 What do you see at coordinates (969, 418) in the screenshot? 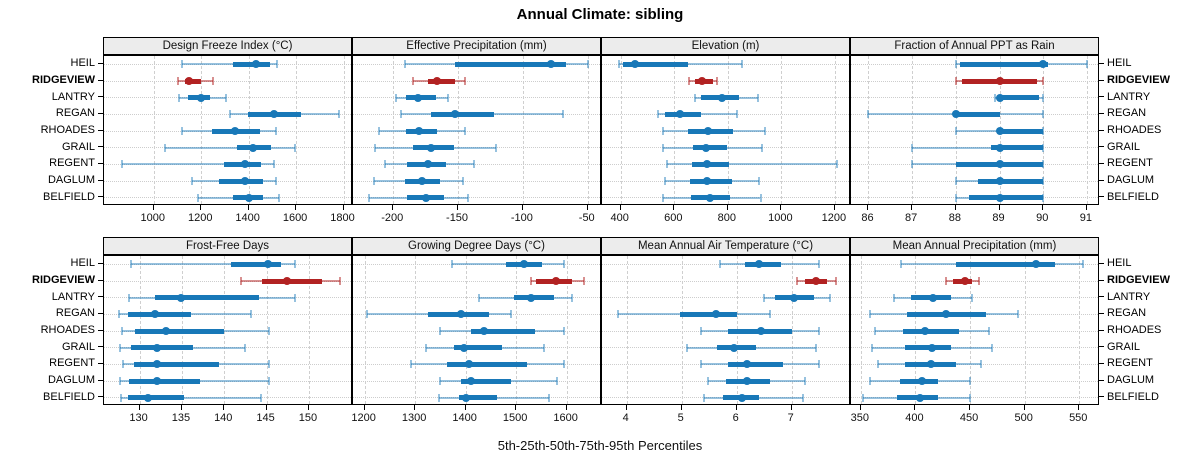
I see `x-axis-tick-label: 450` at bounding box center [969, 418].